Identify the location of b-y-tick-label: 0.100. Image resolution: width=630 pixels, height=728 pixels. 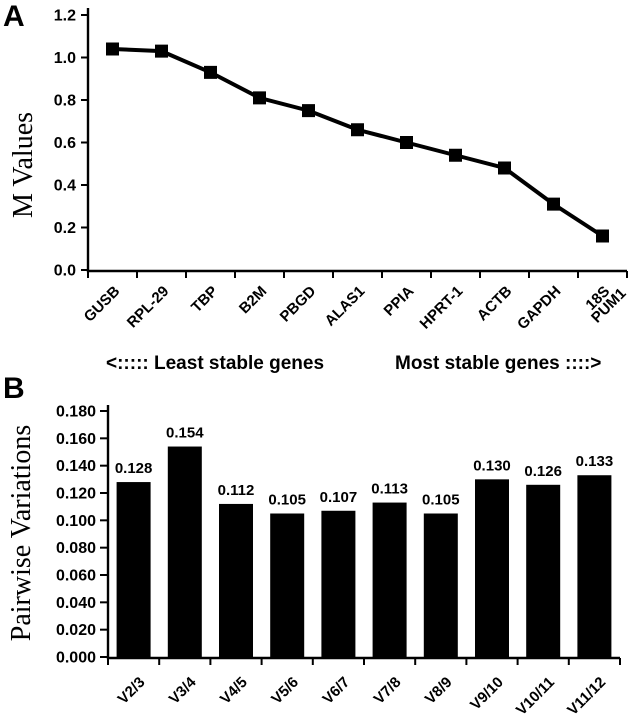
(76, 521).